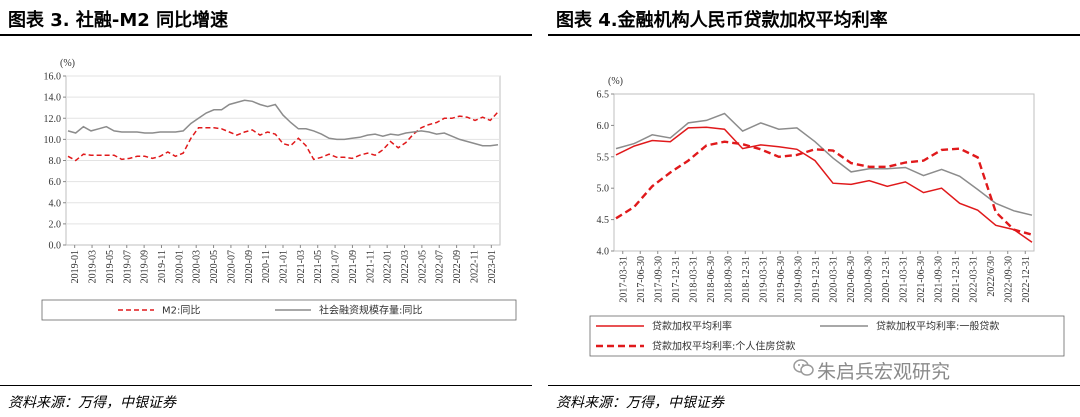 Image resolution: width=1080 pixels, height=417 pixels. Describe the element at coordinates (1008, 279) in the screenshot. I see `x-tick-label: 2022-09-30` at that location.